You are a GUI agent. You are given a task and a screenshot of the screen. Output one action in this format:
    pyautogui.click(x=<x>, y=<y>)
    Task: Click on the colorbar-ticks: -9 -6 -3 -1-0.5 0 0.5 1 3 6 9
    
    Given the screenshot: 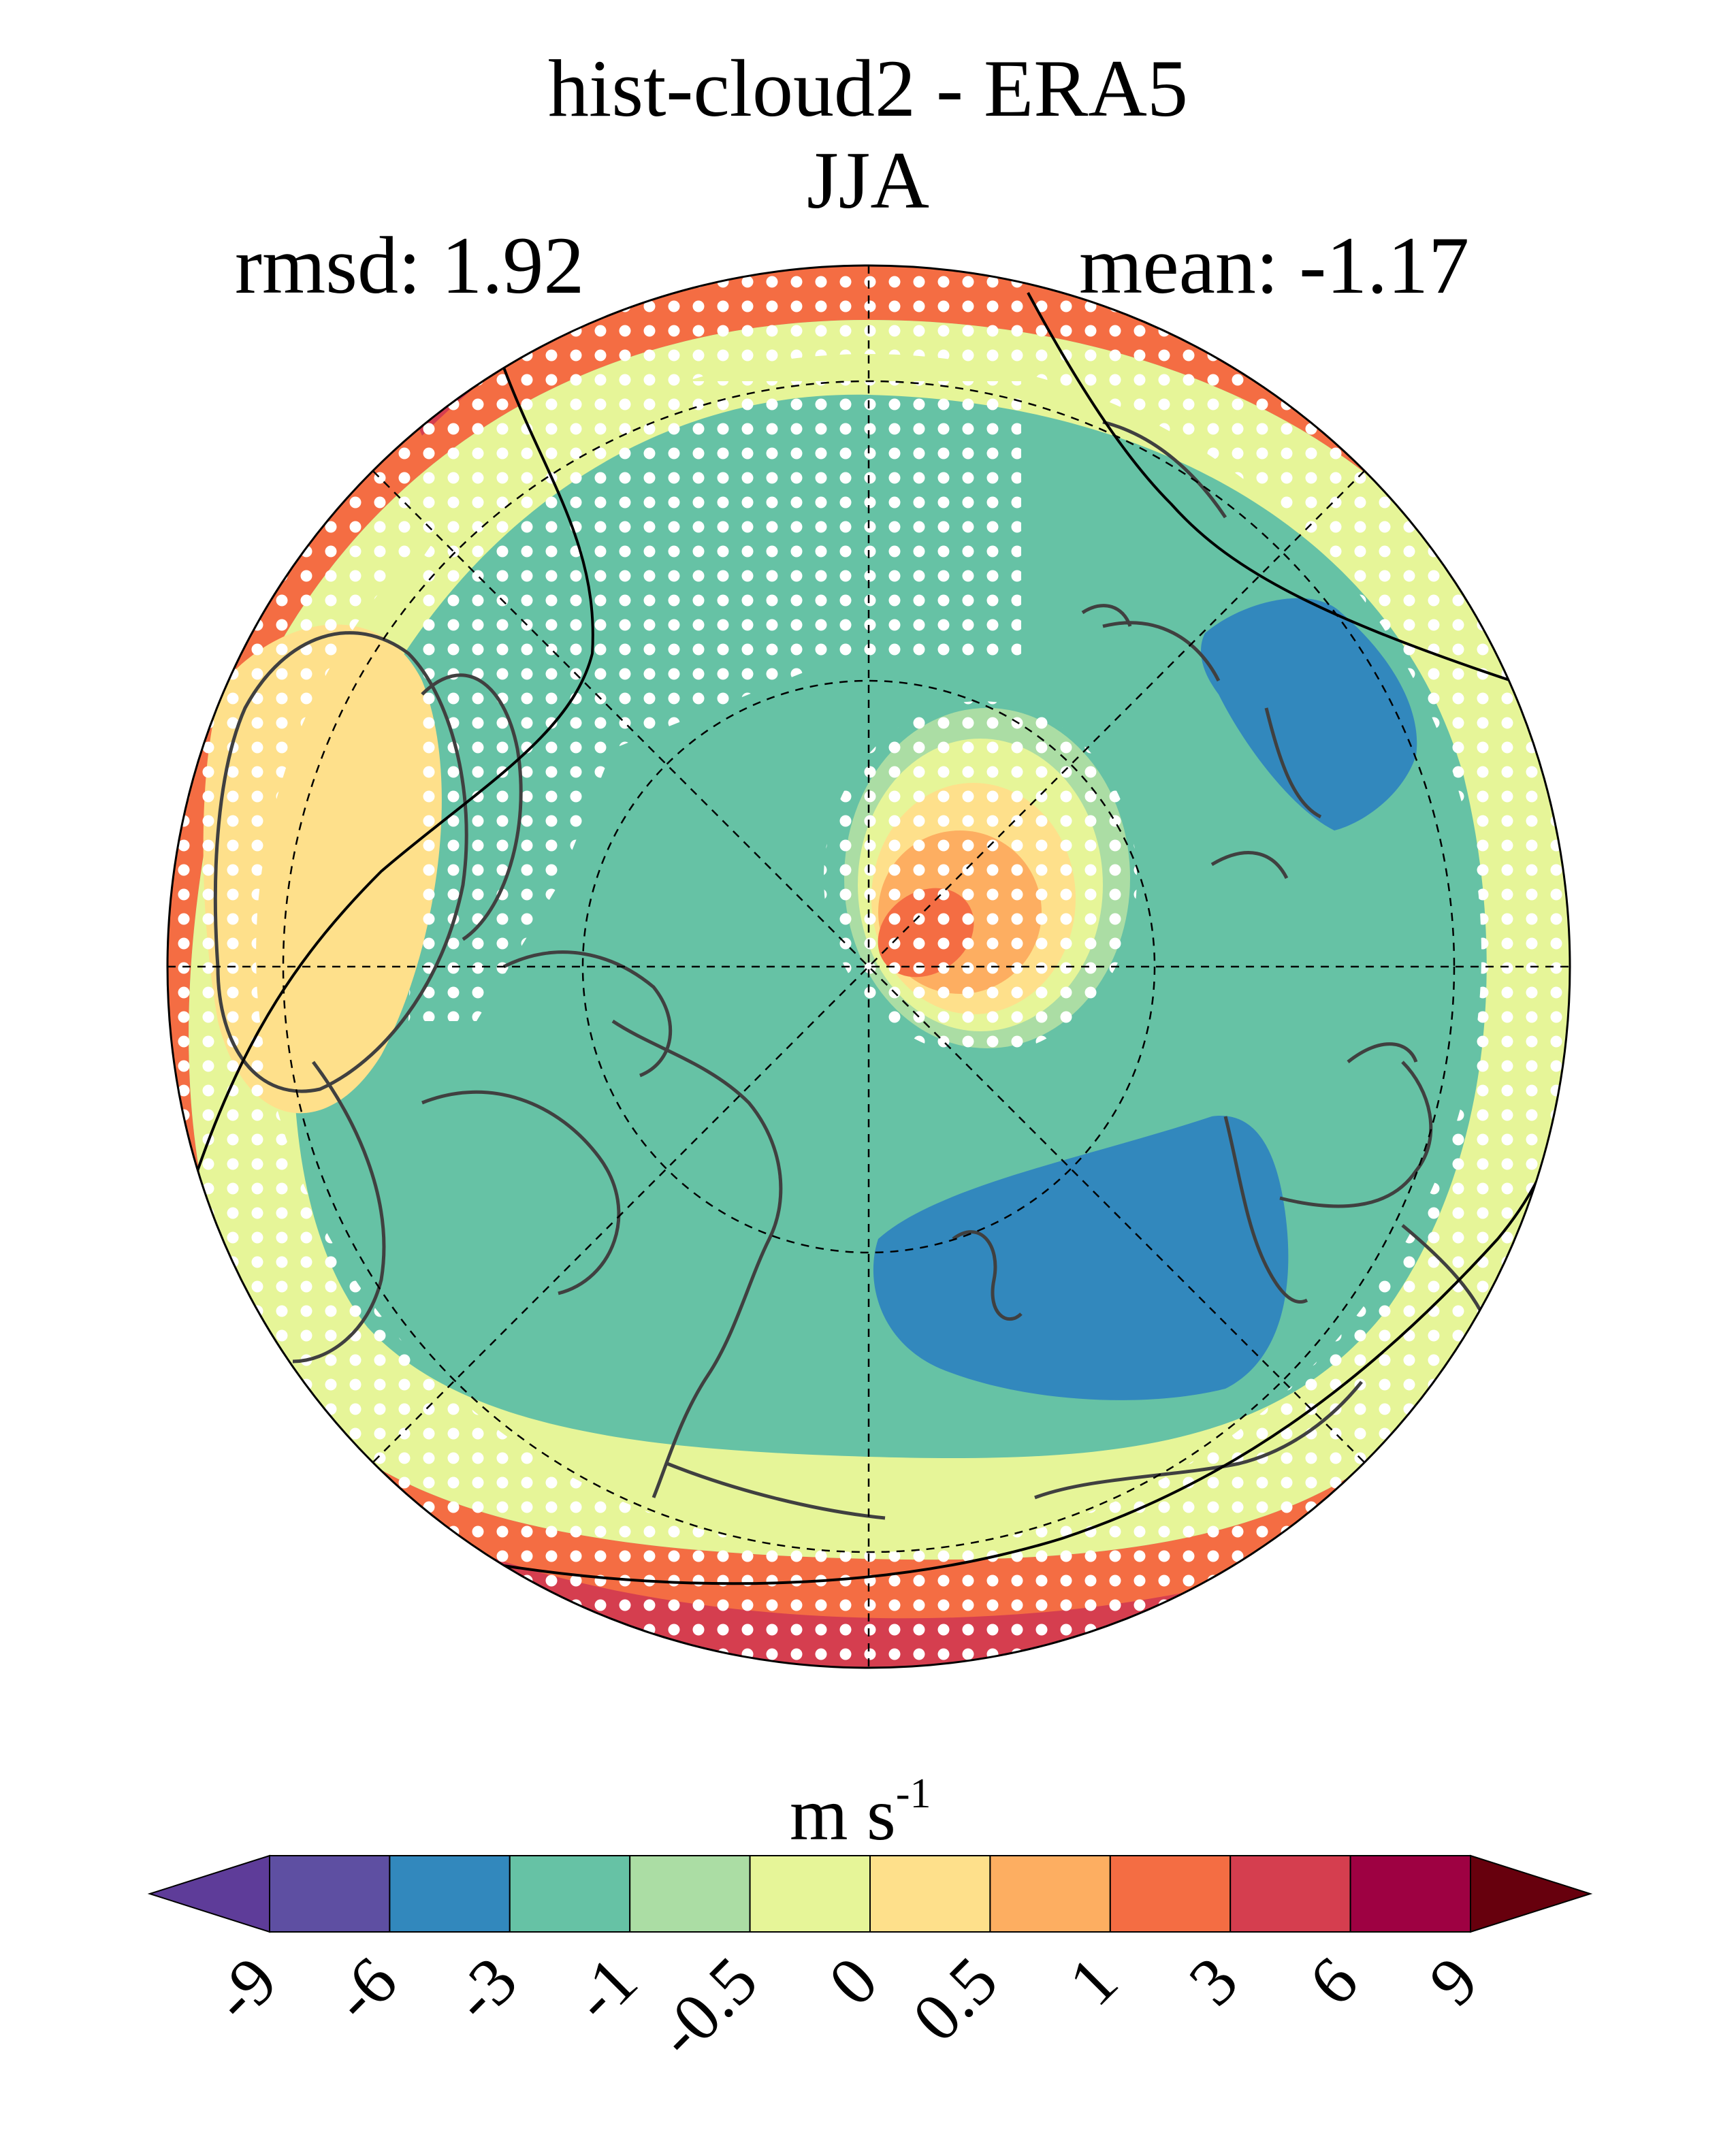 What is the action you would take?
    pyautogui.click(x=844, y=2006)
    